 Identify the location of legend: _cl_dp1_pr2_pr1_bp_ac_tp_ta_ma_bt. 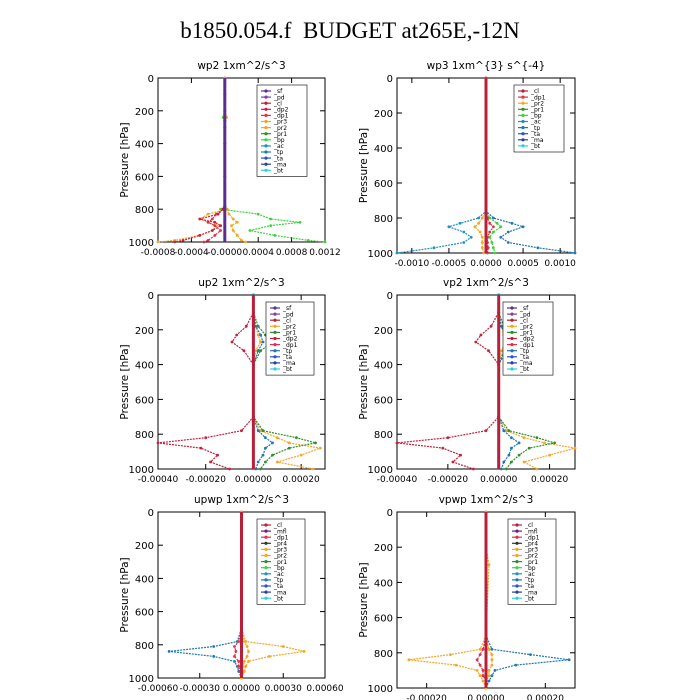
(539, 118).